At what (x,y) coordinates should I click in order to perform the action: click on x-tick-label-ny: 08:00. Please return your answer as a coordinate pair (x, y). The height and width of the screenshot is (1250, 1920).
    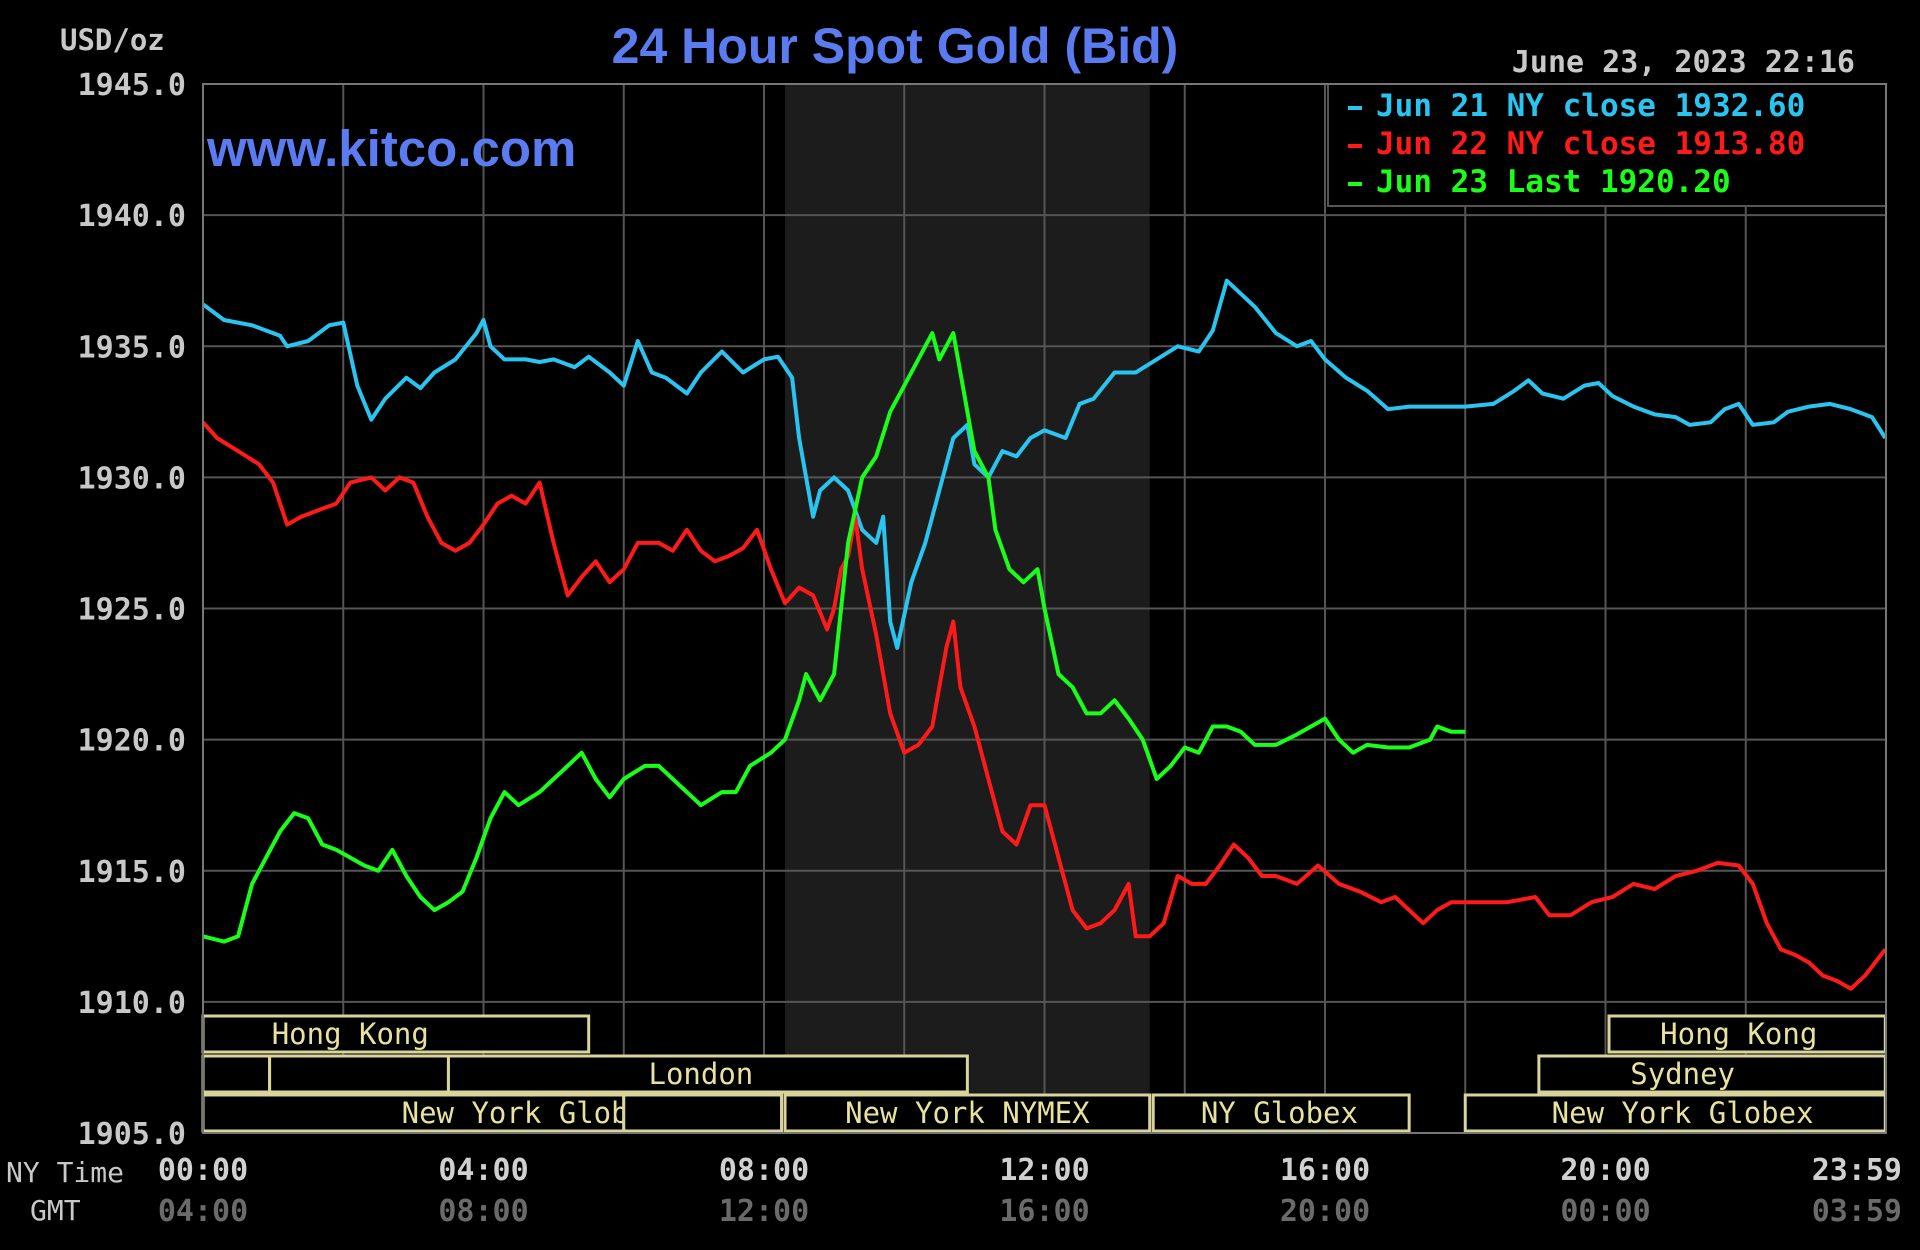
    Looking at the image, I should click on (764, 1170).